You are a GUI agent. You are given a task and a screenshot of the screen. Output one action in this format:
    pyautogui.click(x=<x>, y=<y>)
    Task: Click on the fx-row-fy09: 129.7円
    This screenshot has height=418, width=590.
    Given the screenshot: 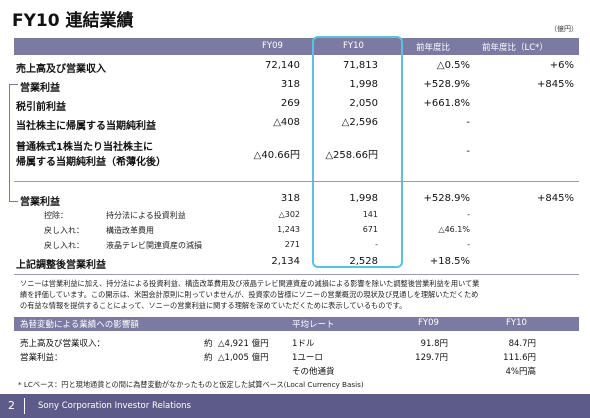 What is the action you would take?
    pyautogui.click(x=431, y=358)
    